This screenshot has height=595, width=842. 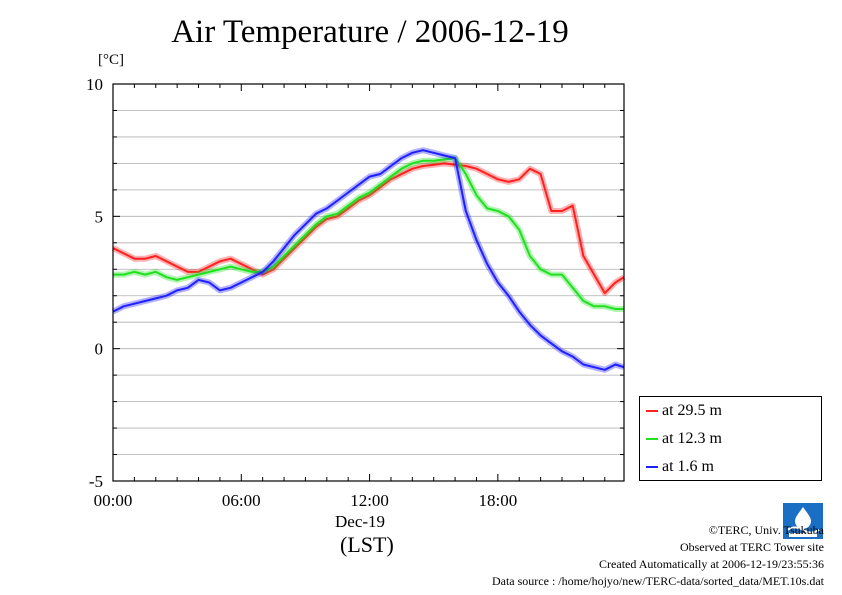 I want to click on terc-logo-icon, so click(x=803, y=521).